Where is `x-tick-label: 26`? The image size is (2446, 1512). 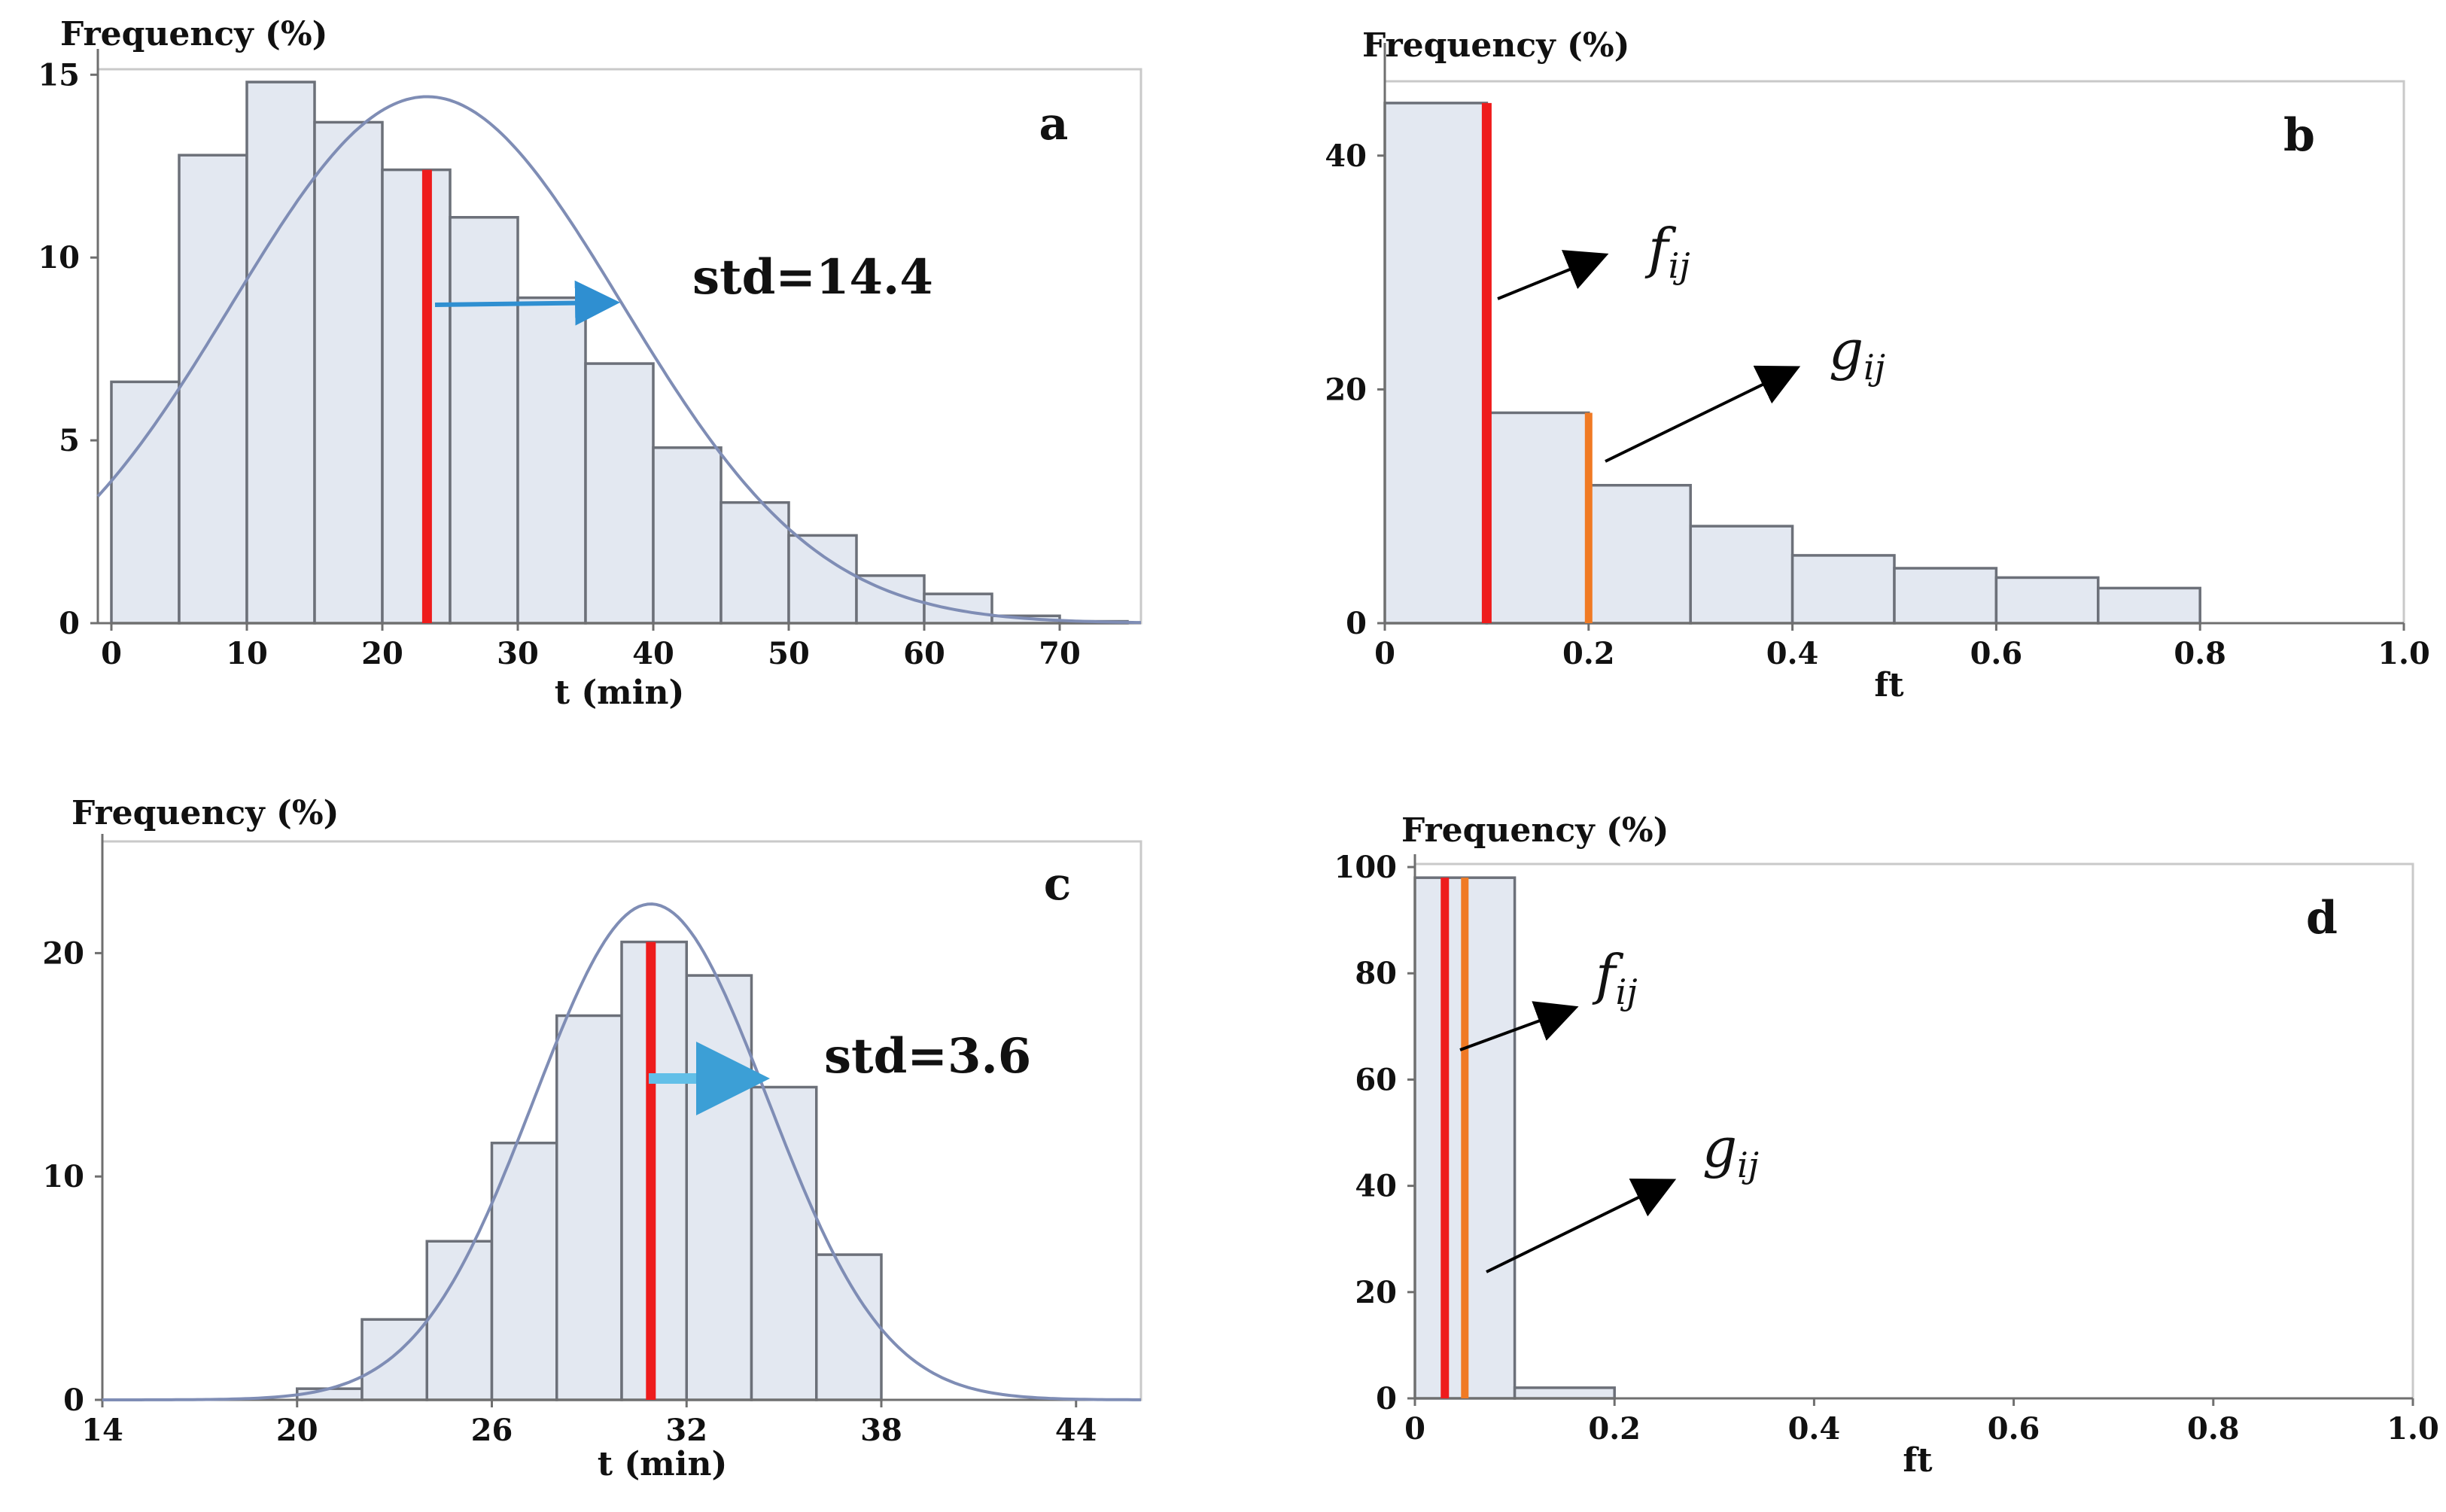
x-tick-label: 26 is located at coordinates (492, 1431).